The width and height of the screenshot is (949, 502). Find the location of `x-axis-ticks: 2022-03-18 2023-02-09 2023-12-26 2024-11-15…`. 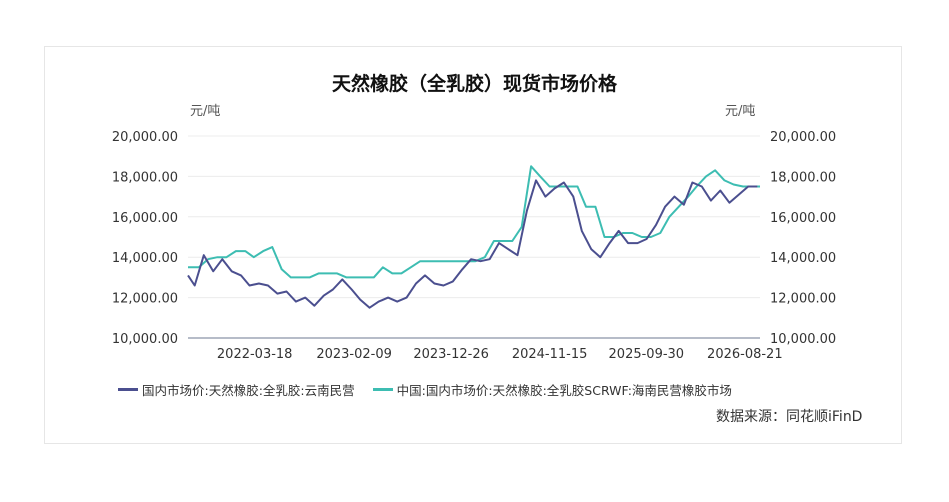

x-axis-ticks: 2022-03-18 2023-02-09 2023-12-26 2024-11-15… is located at coordinates (500, 354).